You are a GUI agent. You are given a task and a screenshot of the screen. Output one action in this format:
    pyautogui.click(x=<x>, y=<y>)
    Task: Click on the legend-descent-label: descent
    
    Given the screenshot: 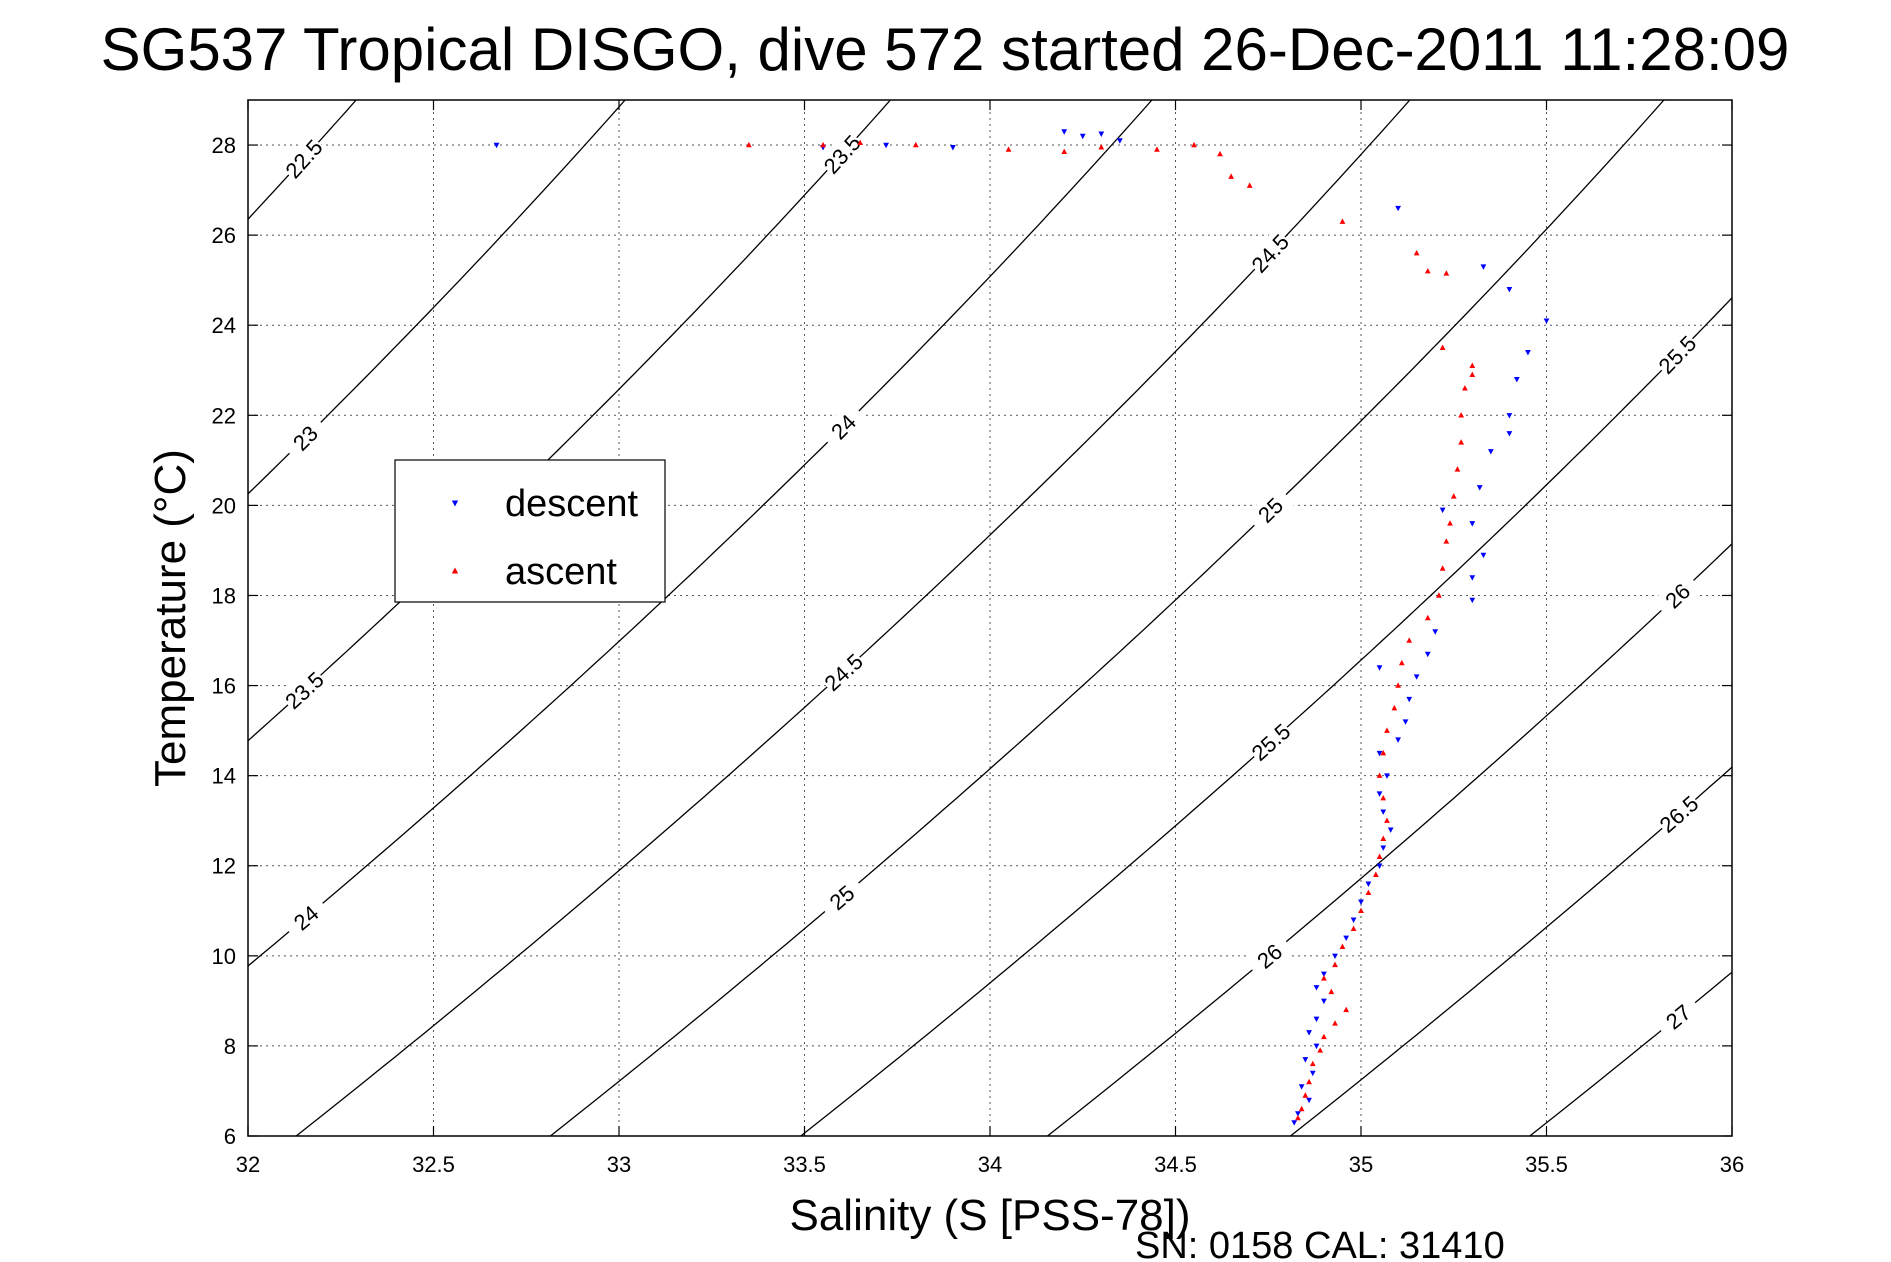 What is the action you would take?
    pyautogui.click(x=572, y=504)
    